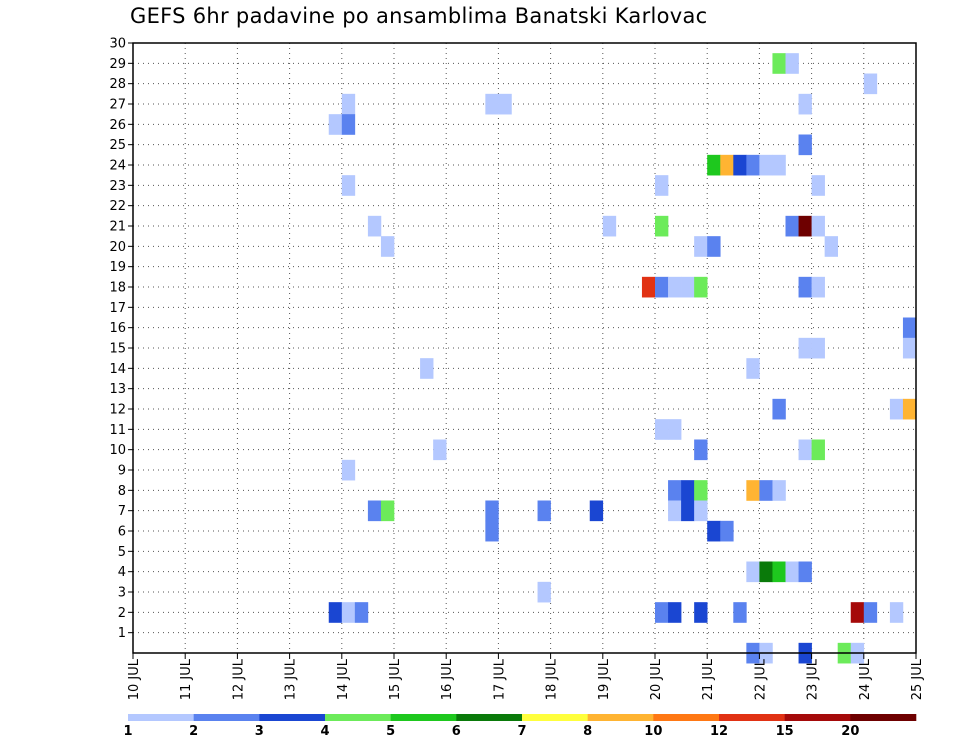 The height and width of the screenshot is (742, 960). Describe the element at coordinates (134, 679) in the screenshot. I see `x-tick-label: 10 JUL` at that location.